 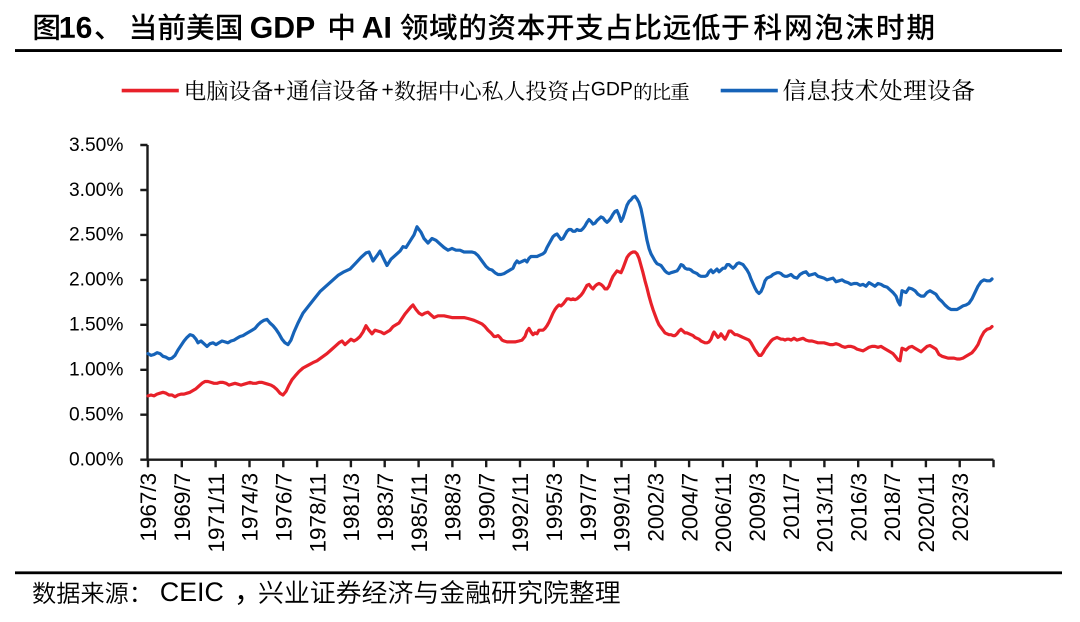 What do you see at coordinates (96, 235) in the screenshot?
I see `svg-text: 2.50%` at bounding box center [96, 235].